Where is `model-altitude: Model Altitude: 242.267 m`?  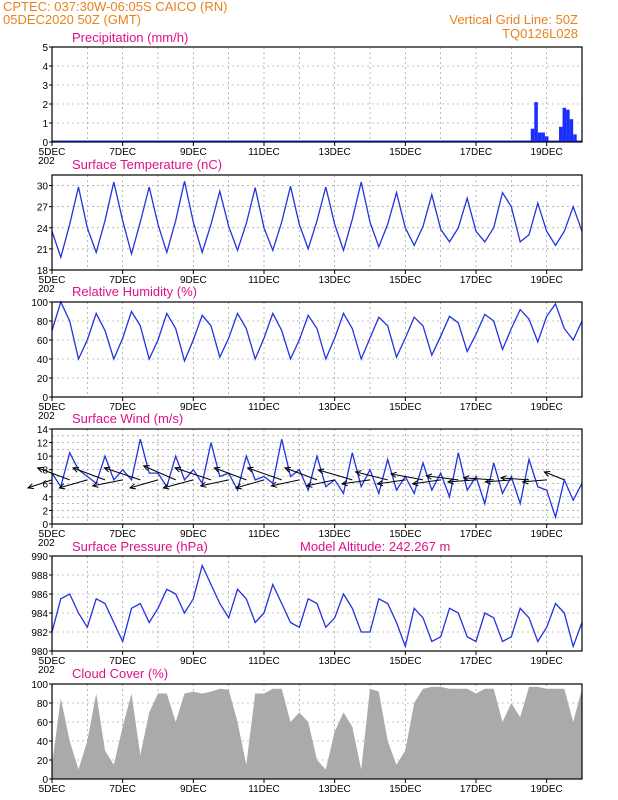
model-altitude: Model Altitude: 242.267 m is located at coordinates (375, 546).